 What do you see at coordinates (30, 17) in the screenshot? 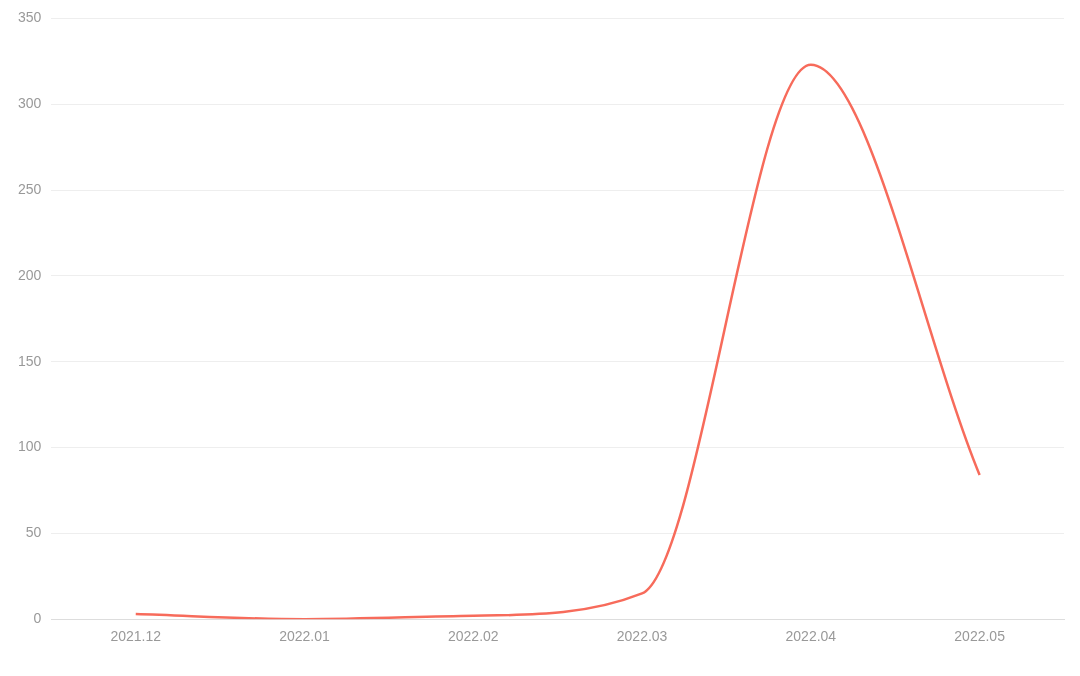
I see `y-tick-label: 350` at bounding box center [30, 17].